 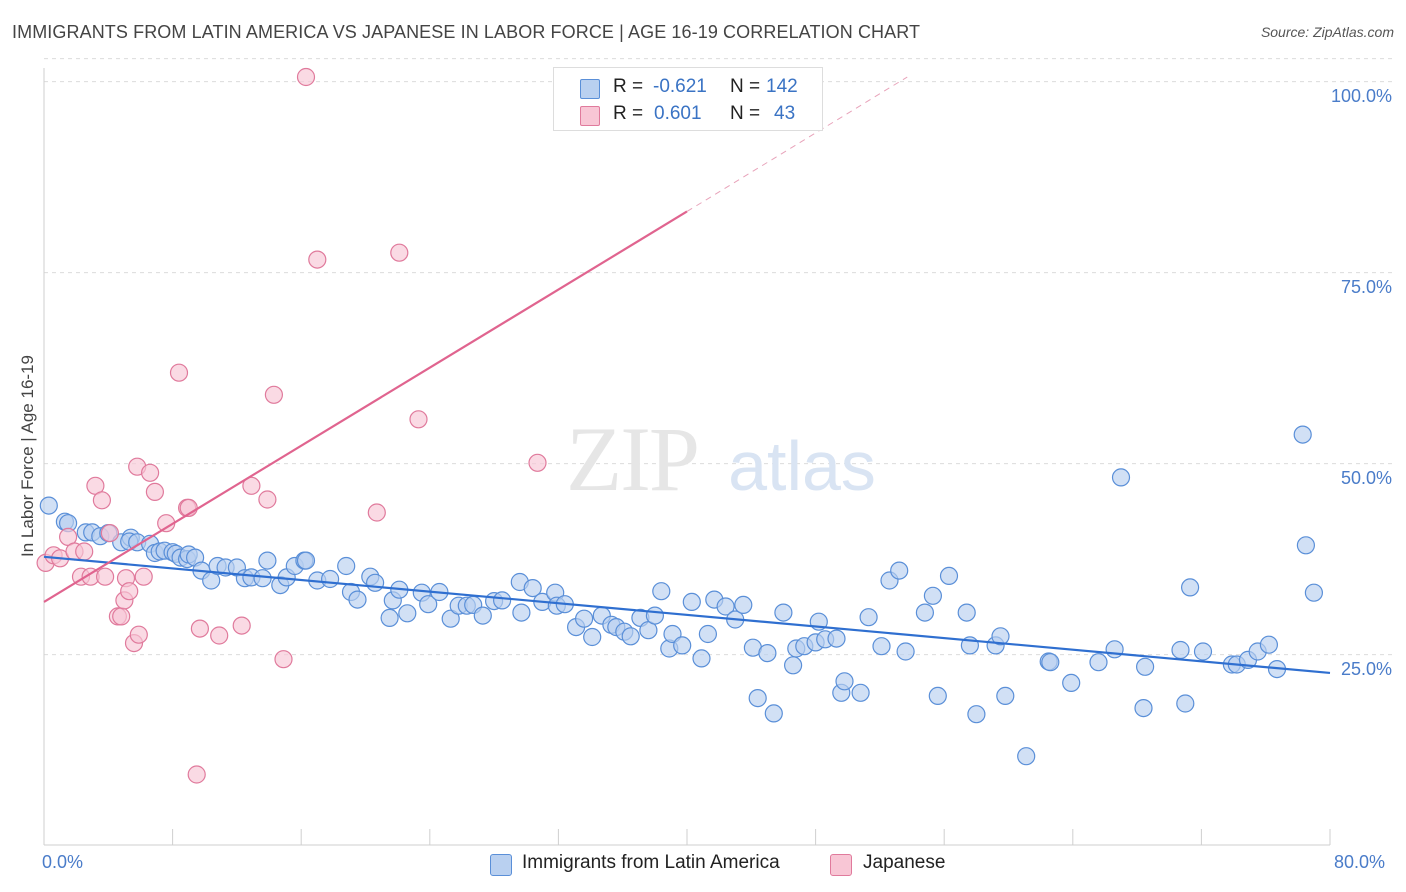 I want to click on legend-n-value: 142, so click(x=782, y=86).